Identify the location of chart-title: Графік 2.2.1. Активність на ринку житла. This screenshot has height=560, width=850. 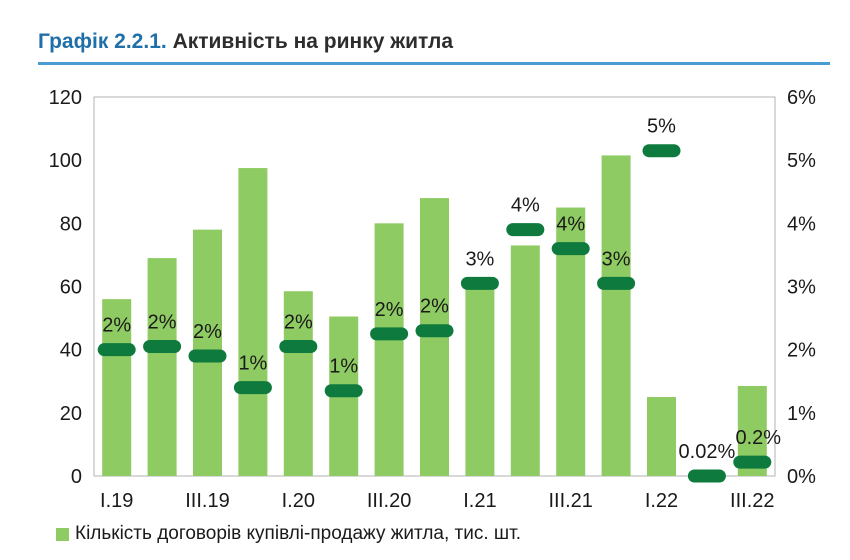
(245, 42).